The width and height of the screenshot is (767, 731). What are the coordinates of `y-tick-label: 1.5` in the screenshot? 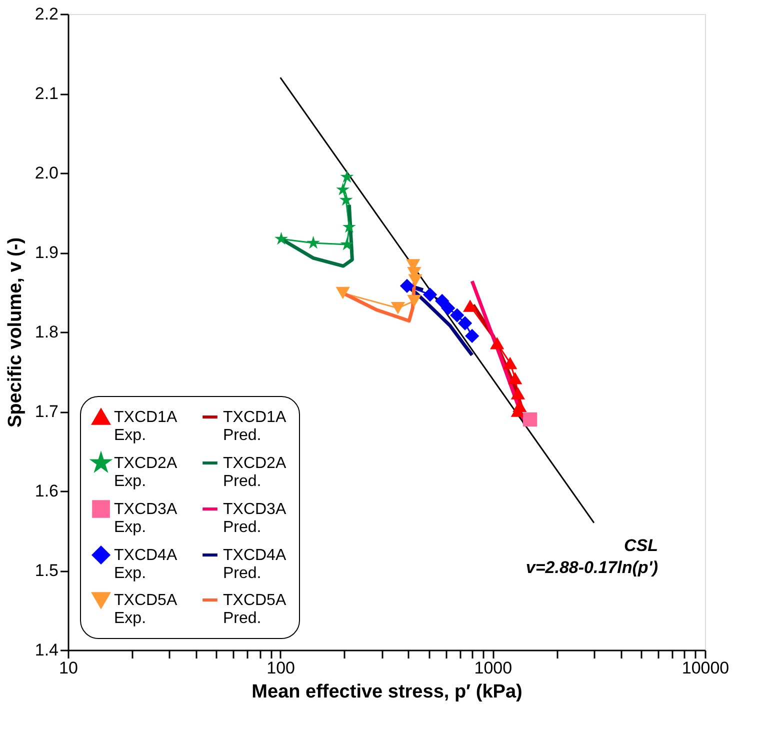 It's located at (46, 570).